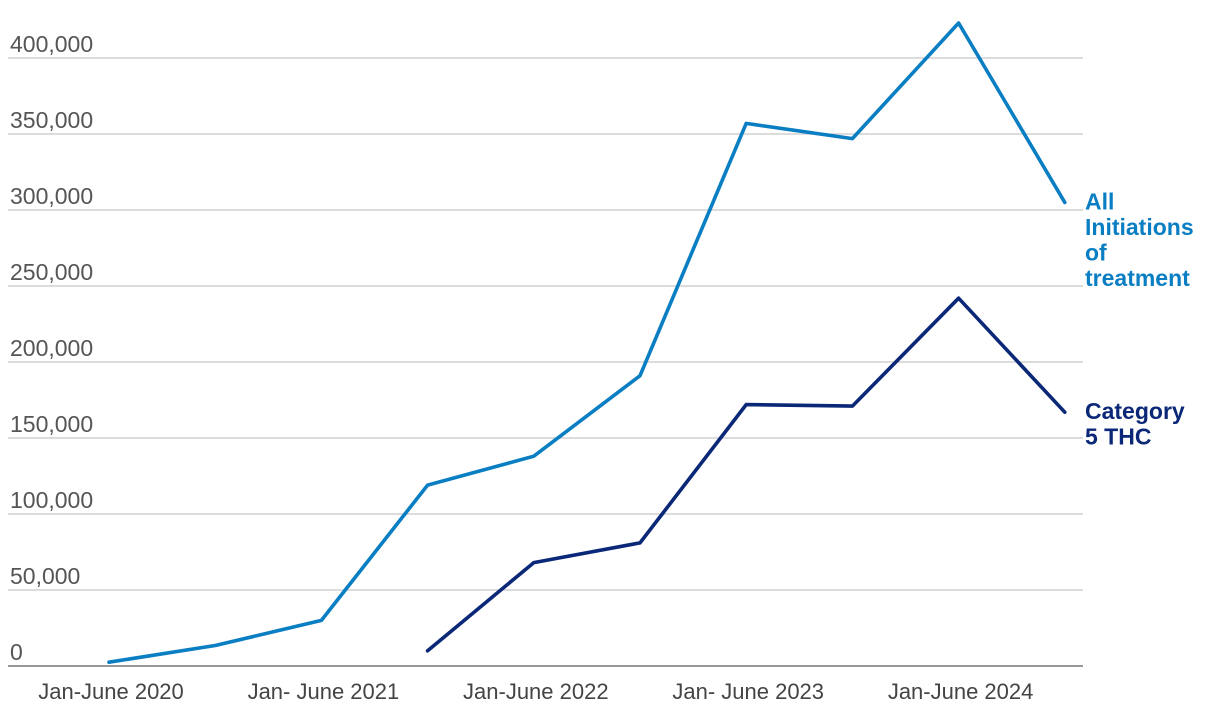  I want to click on x-tick-label: Jan-June 2022, so click(536, 691).